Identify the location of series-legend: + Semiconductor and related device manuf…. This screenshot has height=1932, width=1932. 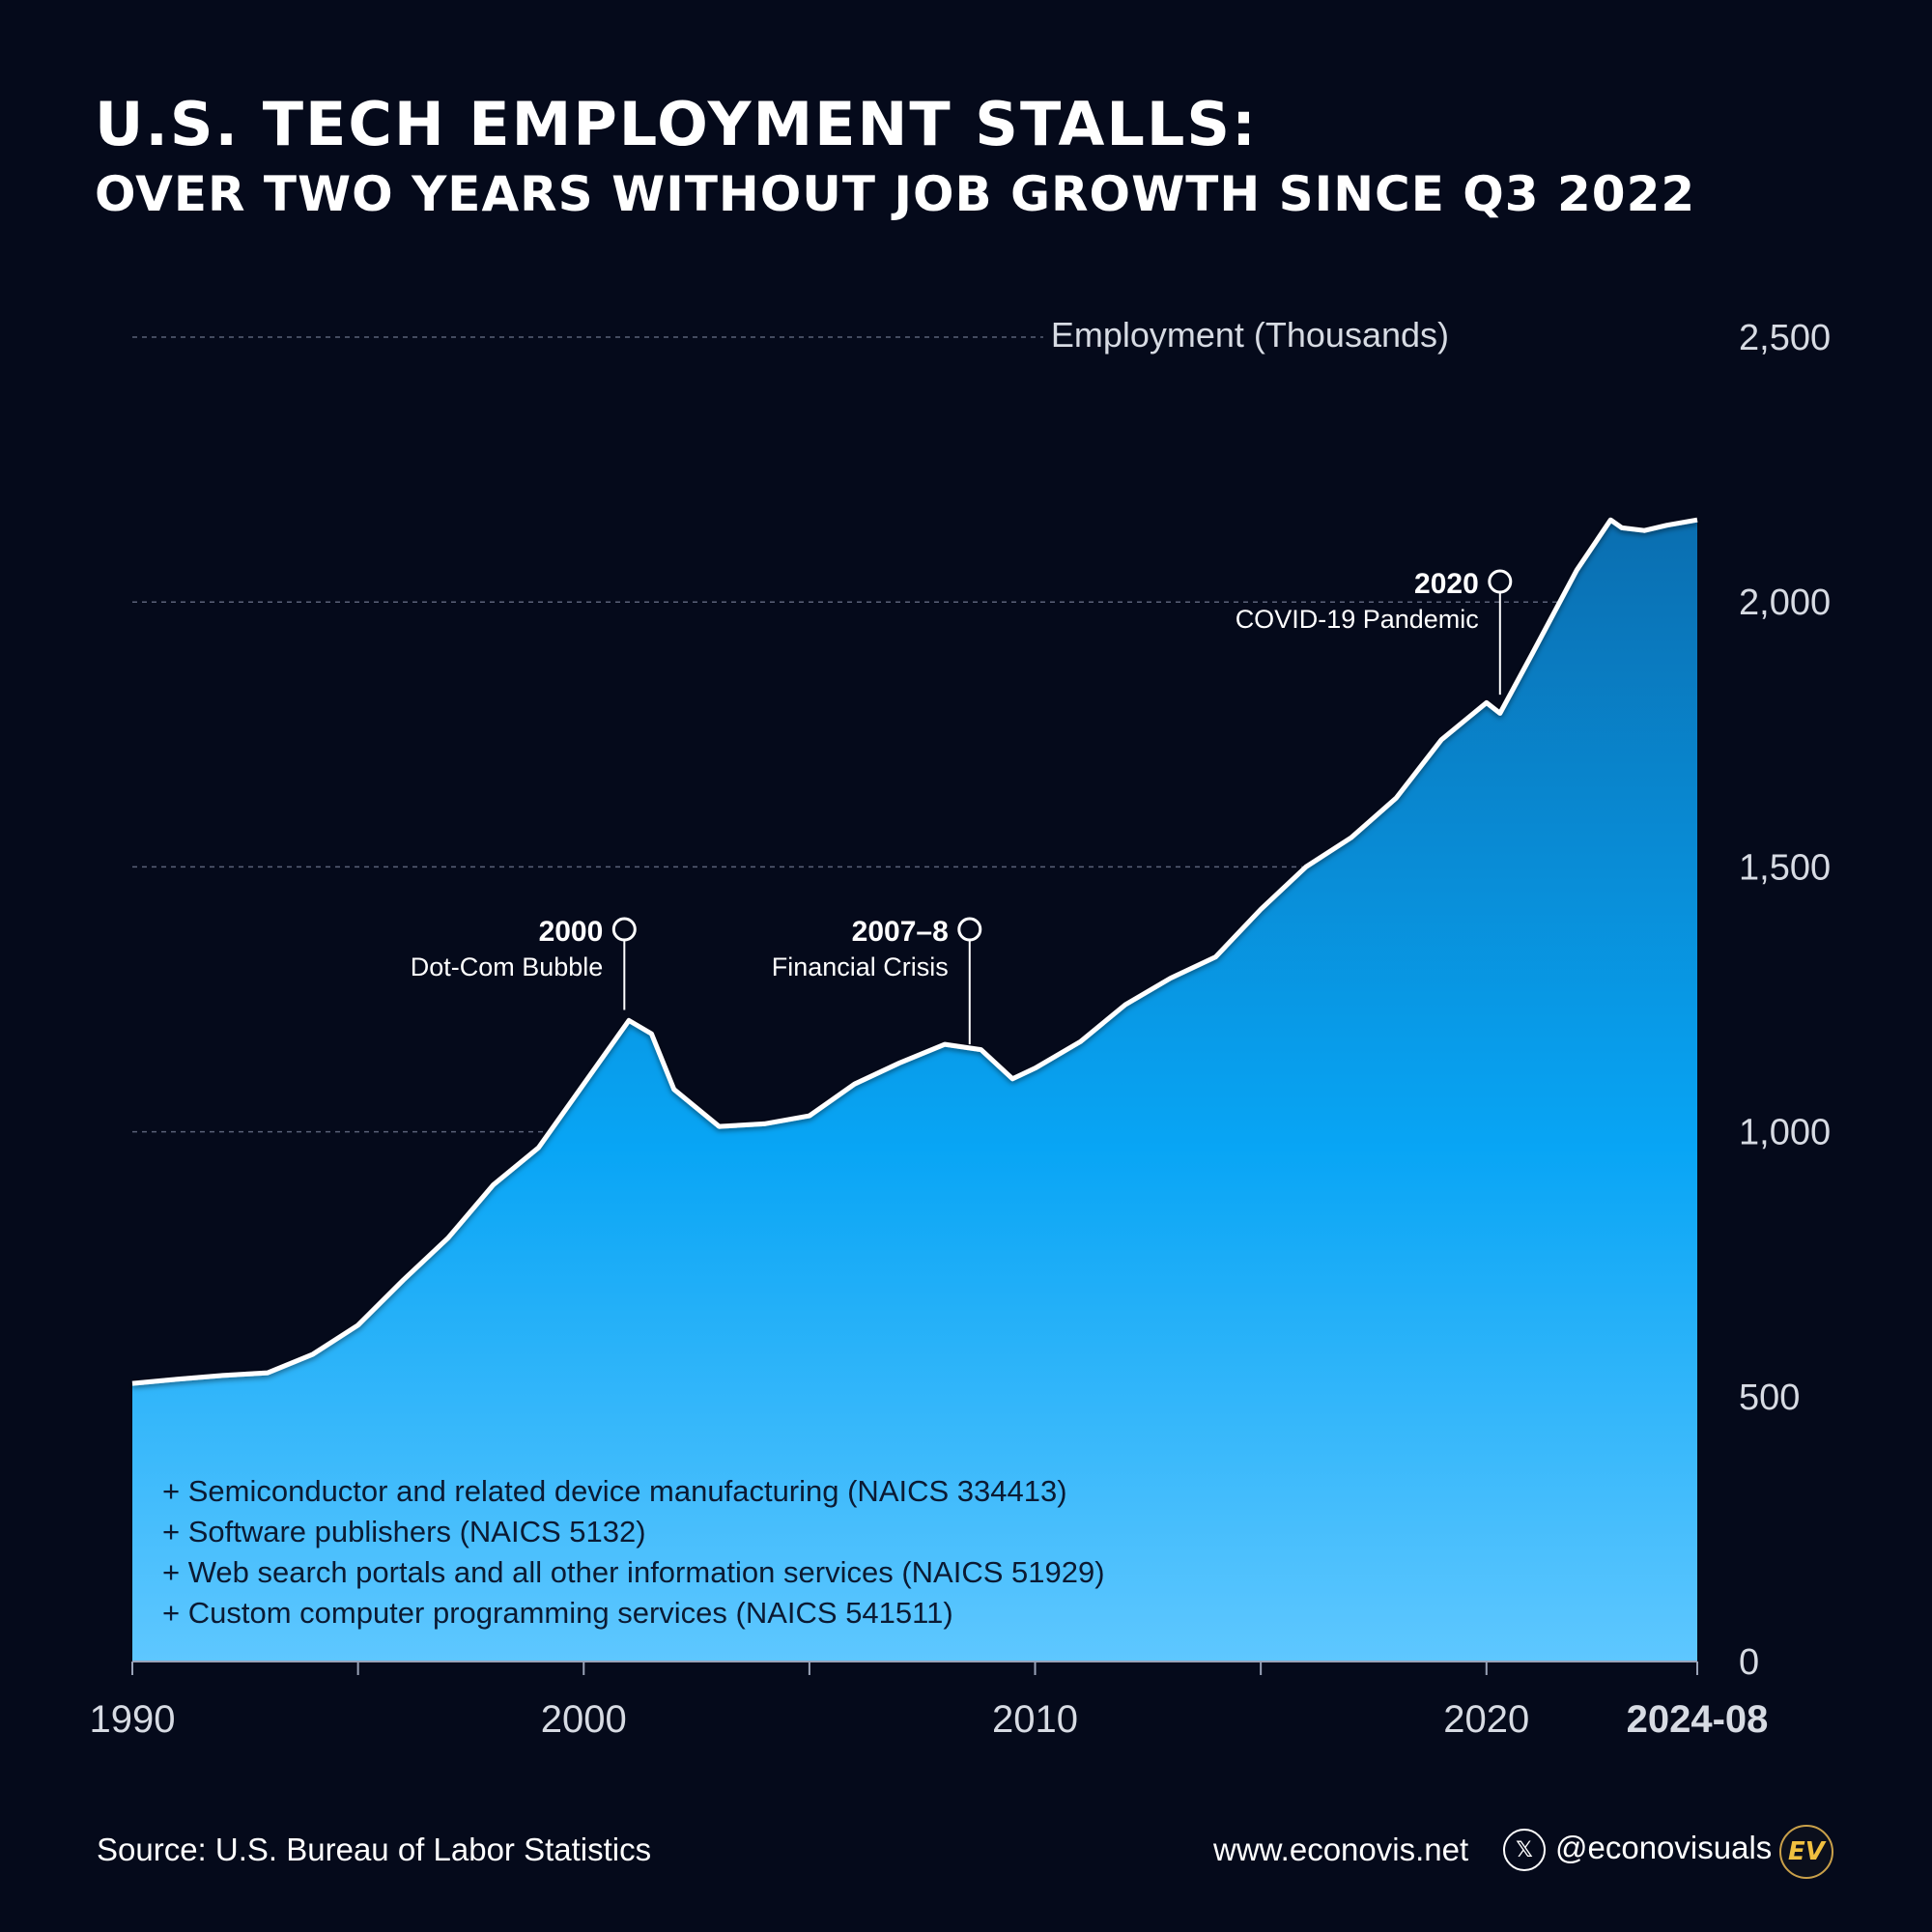
(633, 1552).